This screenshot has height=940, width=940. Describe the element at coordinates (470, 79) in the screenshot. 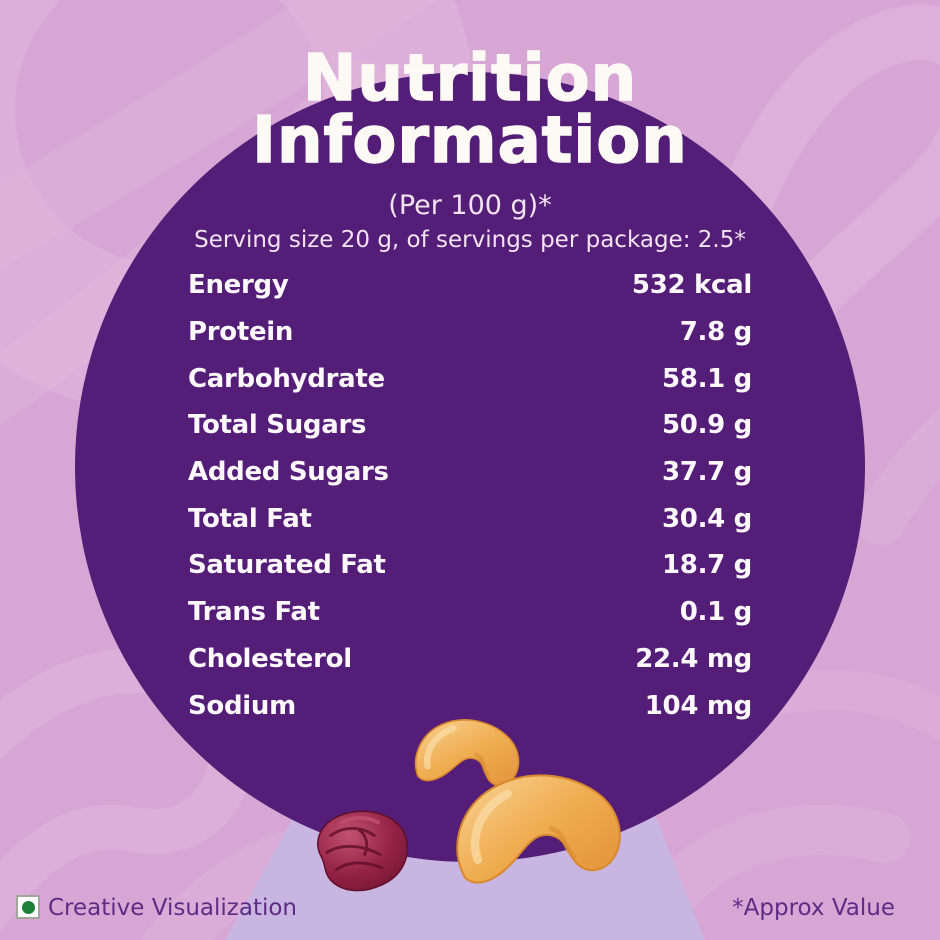

I see `page-title-line1: Nutrition` at that location.